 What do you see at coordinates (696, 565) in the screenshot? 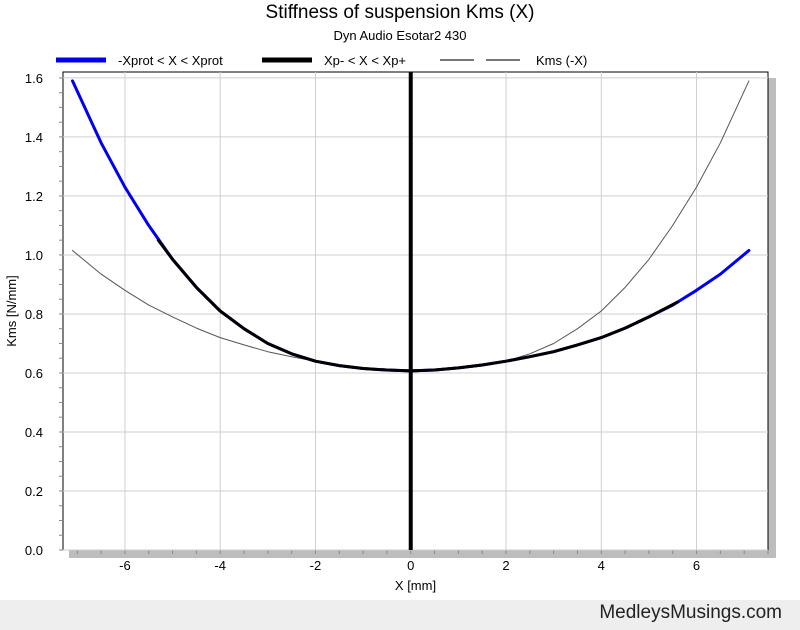
I see `x-tick-label: 6` at bounding box center [696, 565].